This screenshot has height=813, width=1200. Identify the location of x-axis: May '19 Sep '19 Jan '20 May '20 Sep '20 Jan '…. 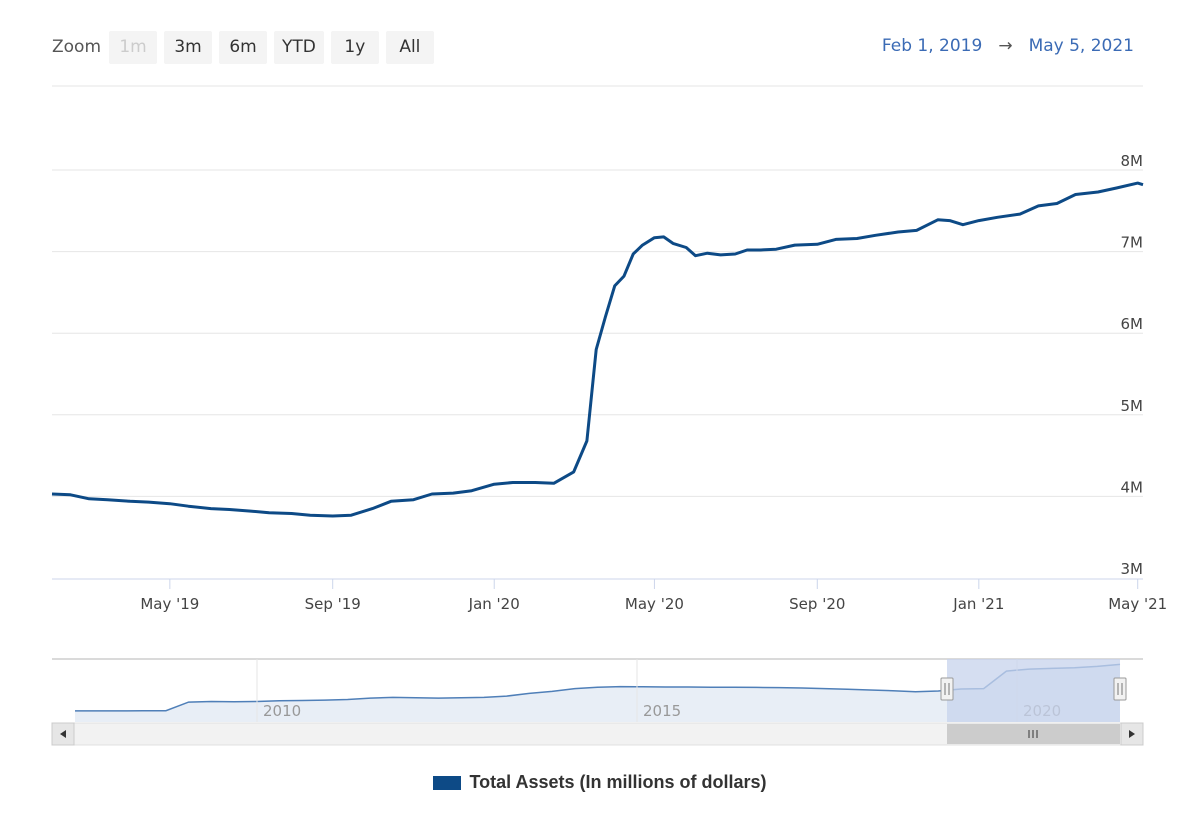
(609, 595).